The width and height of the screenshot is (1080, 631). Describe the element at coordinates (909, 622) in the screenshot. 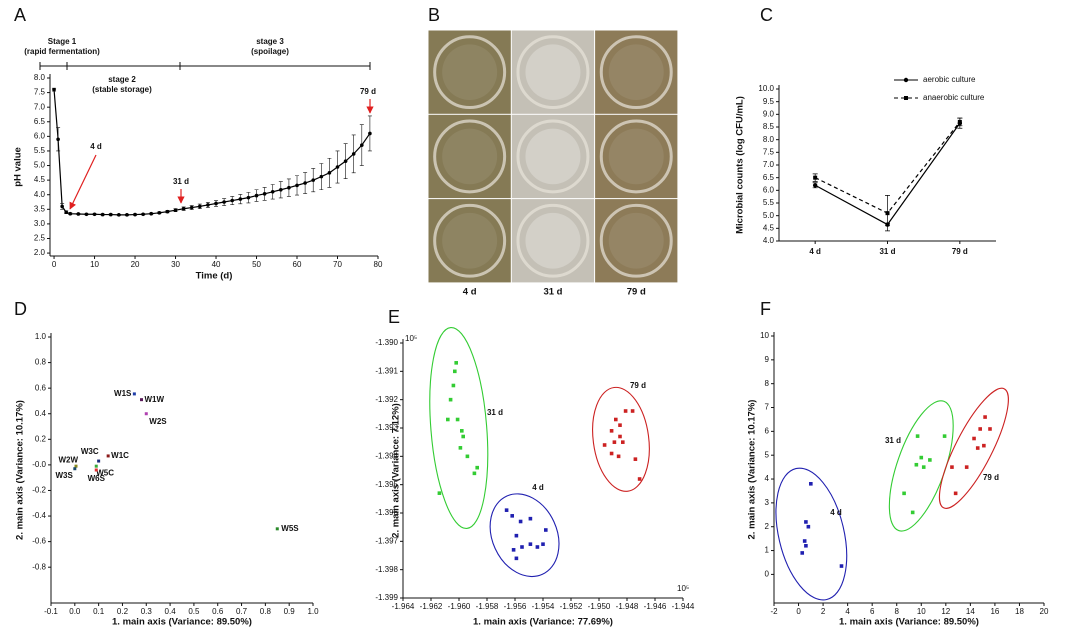

I see `x-axis-label: 1. main axis (Variance: 89.50%)` at that location.